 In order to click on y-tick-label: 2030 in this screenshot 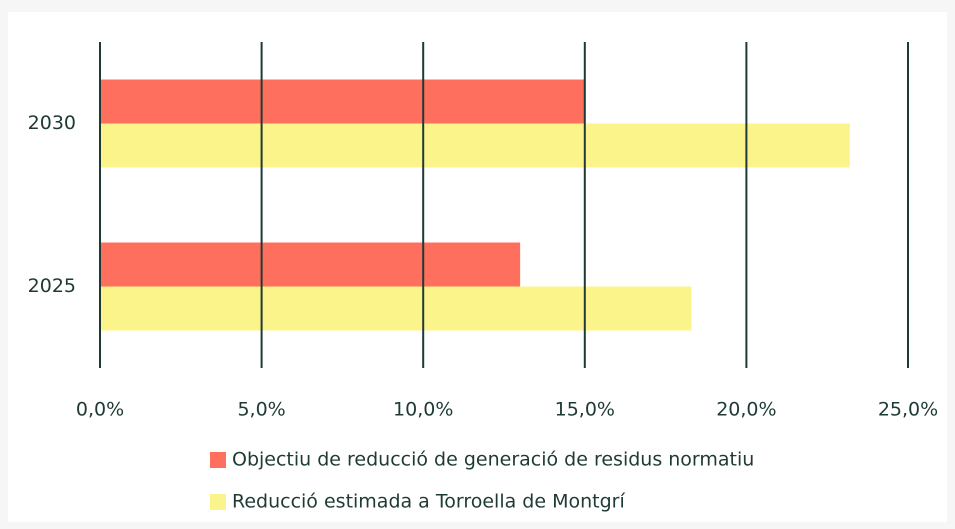, I will do `click(52, 123)`.